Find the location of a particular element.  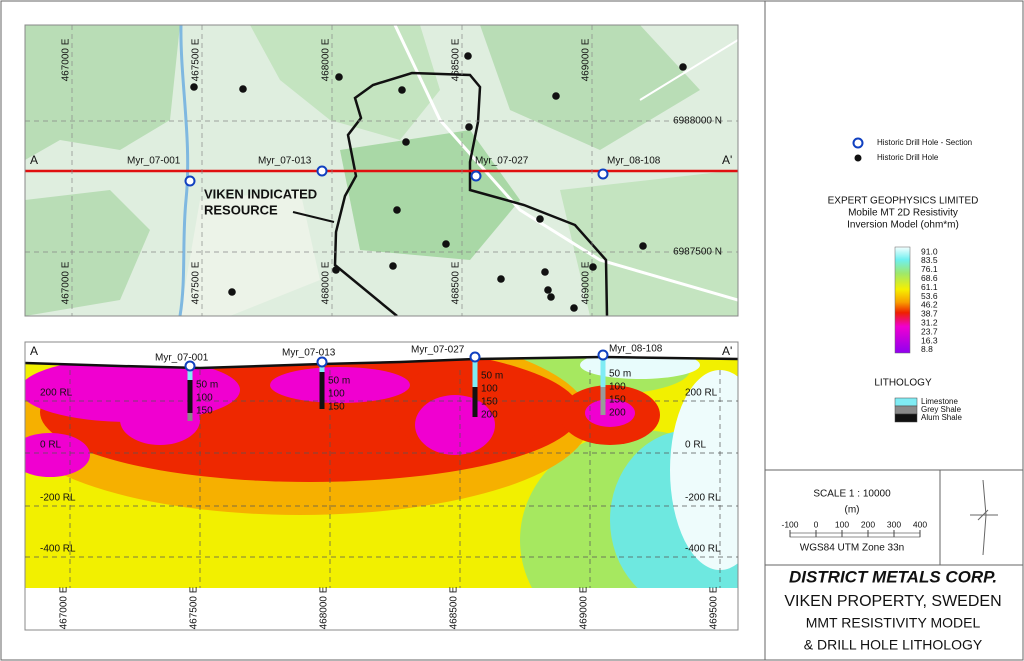

topography is located at coordinates (381, 362).